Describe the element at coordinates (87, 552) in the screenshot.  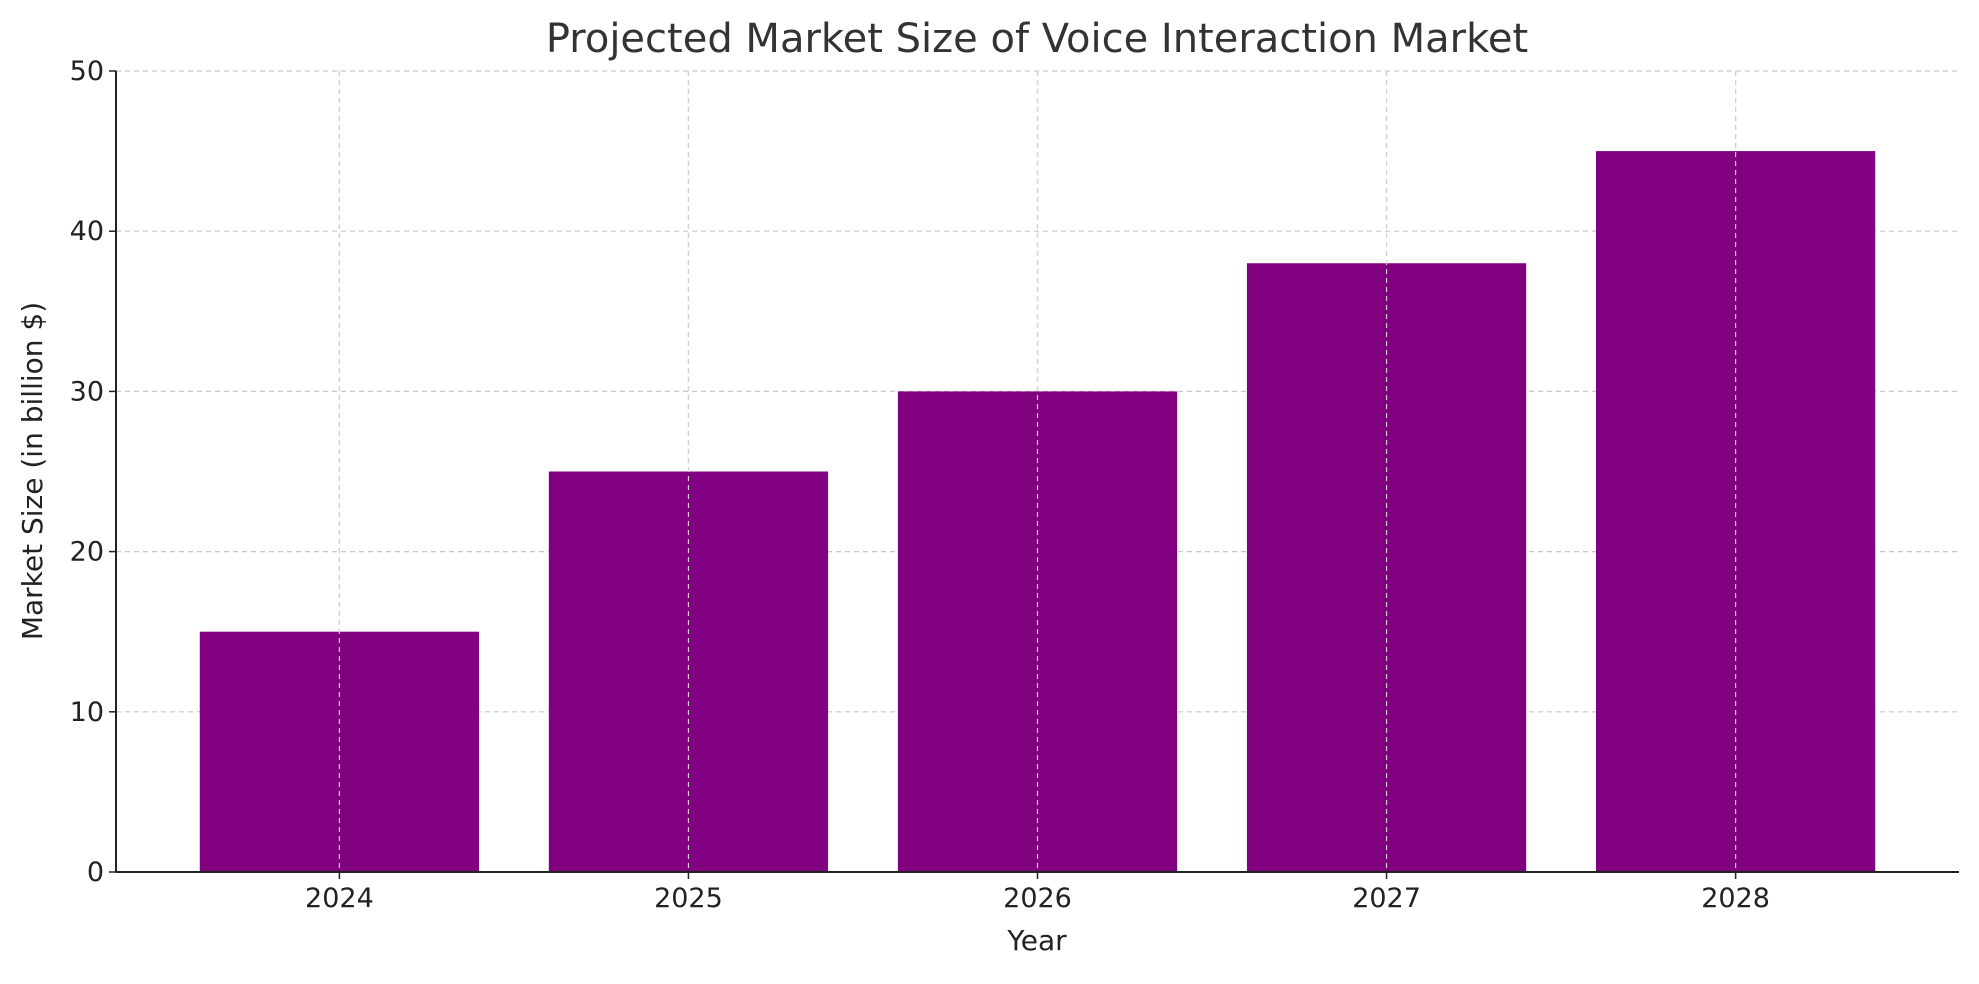
I see `y-tick-label: 20` at that location.